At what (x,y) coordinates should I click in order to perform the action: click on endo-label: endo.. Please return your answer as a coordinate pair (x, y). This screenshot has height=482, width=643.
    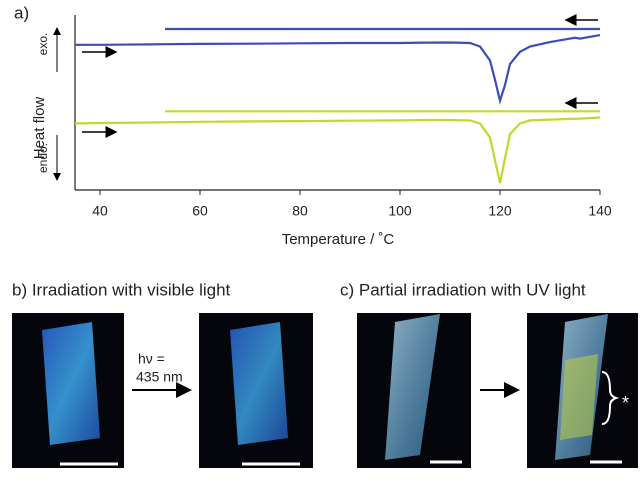
    Looking at the image, I should click on (43, 158).